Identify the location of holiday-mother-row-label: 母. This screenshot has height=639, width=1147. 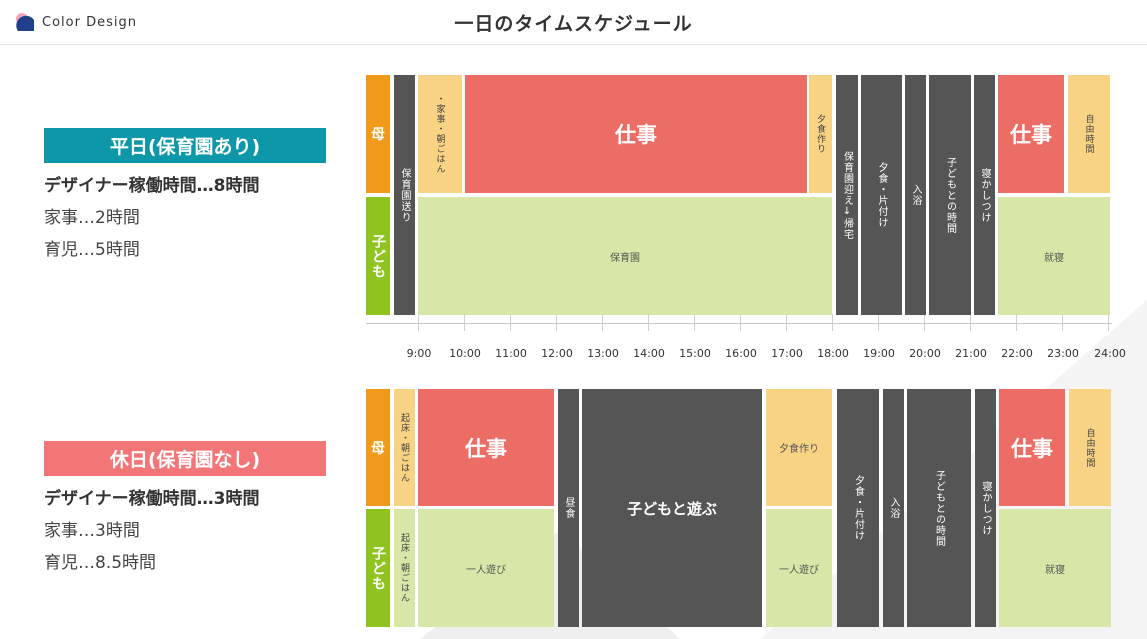
(378, 447).